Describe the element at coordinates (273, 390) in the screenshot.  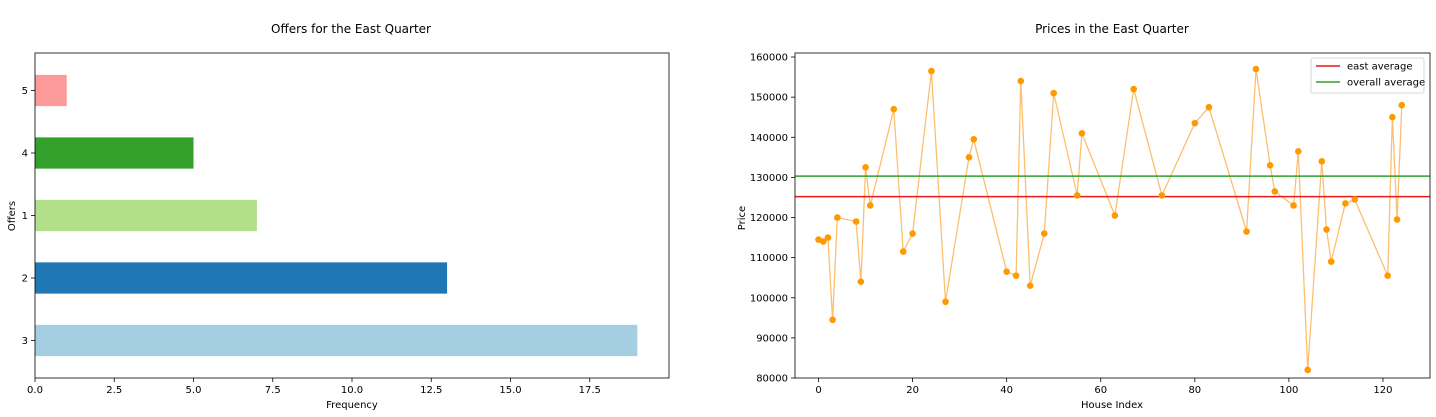
I see `left-x-tick-label: 7.5` at that location.